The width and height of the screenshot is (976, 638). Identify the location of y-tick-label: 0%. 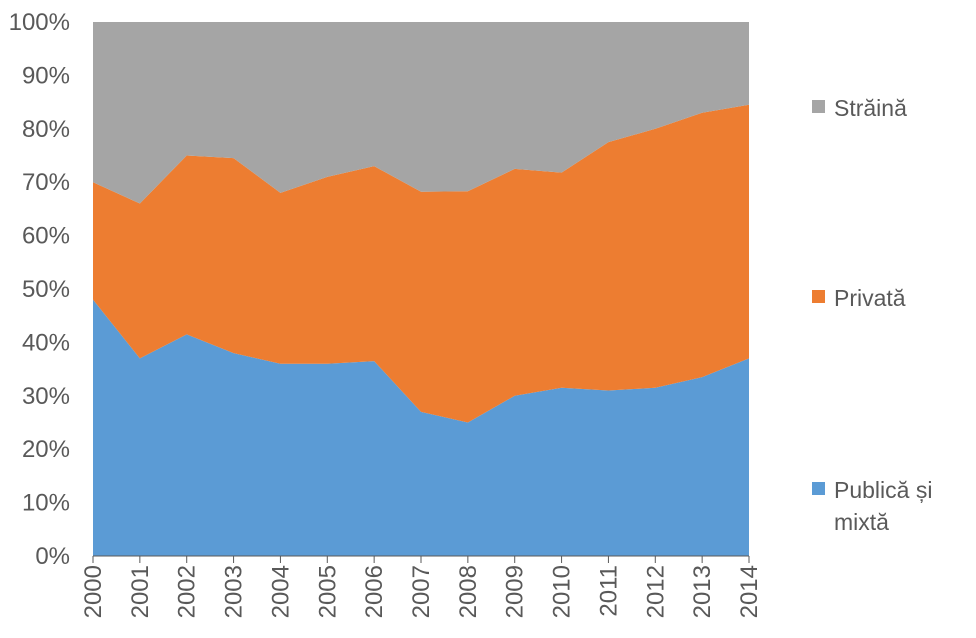
(52, 556).